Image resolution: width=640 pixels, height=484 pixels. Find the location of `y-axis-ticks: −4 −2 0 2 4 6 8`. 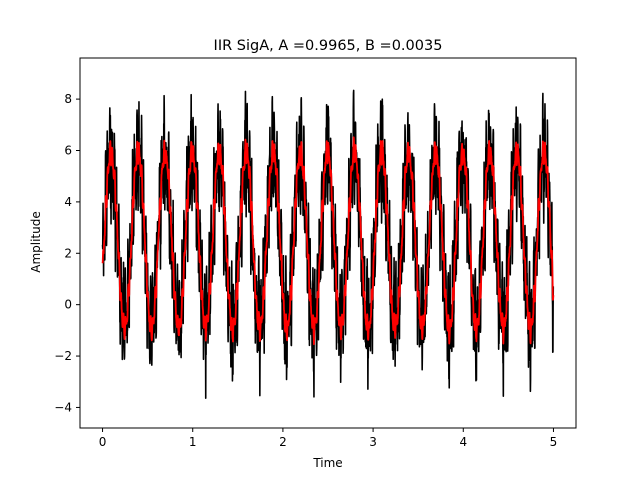

y-axis-ticks: −4 −2 0 2 4 6 8 is located at coordinates (67, 253).